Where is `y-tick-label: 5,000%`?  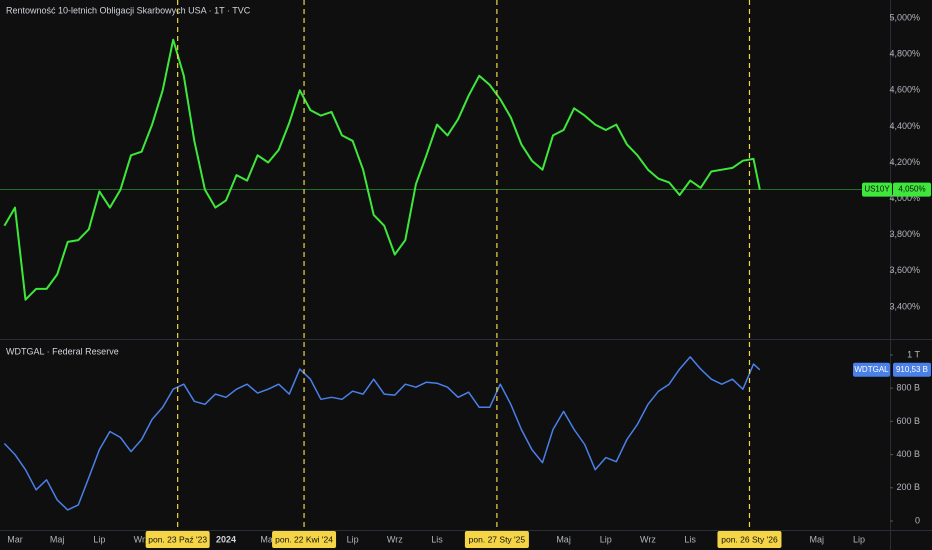
y-tick-label: 5,000% is located at coordinates (904, 17).